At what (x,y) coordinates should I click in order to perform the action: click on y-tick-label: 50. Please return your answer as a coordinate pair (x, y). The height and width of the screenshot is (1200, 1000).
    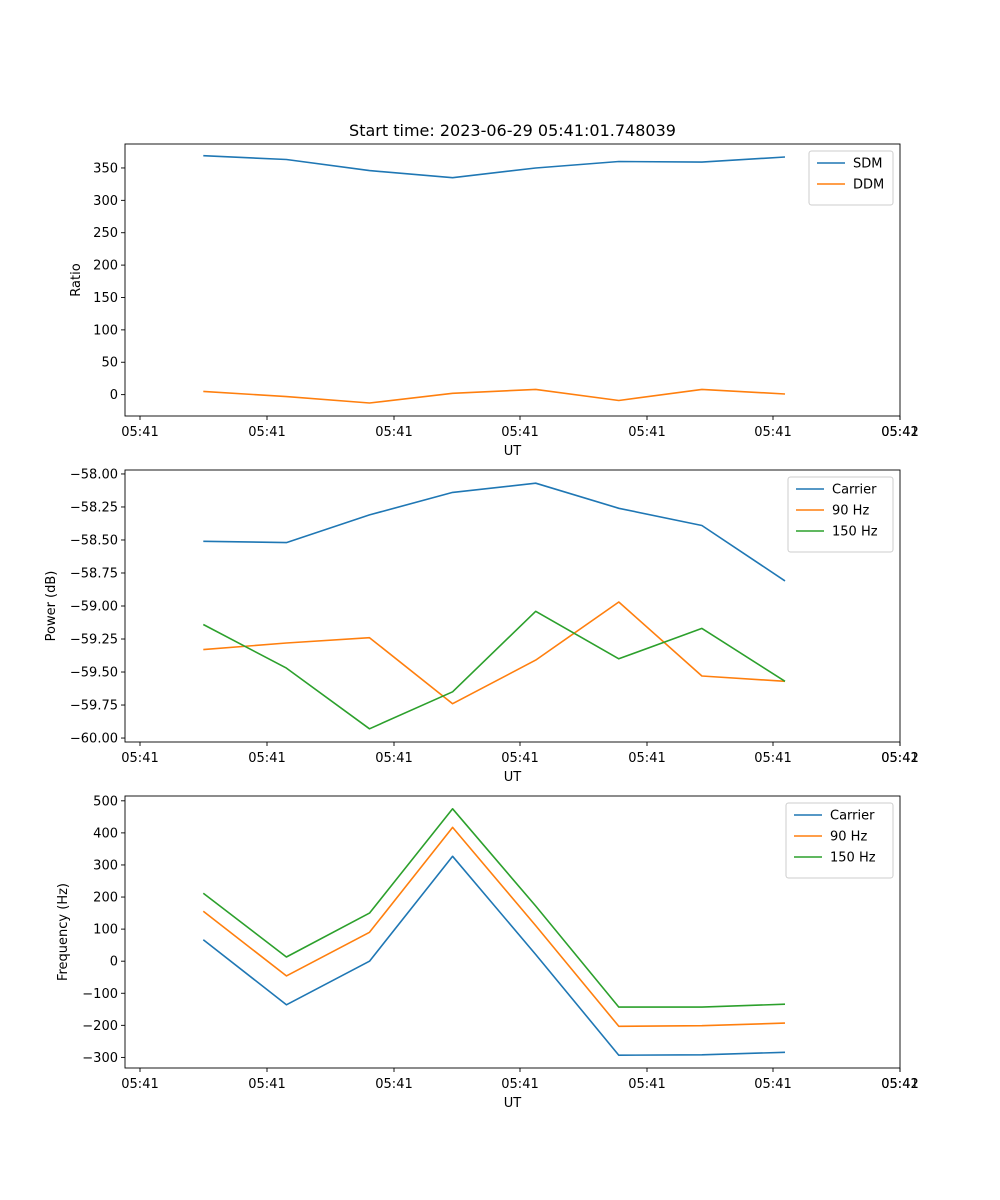
    Looking at the image, I should click on (109, 363).